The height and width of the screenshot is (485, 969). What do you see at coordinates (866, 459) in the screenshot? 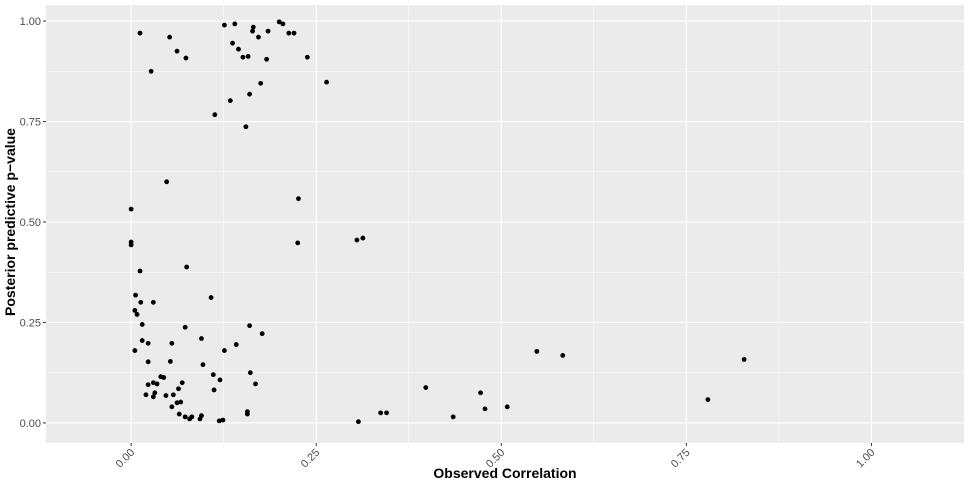
I see `x-tick-label: 1.00` at bounding box center [866, 459].